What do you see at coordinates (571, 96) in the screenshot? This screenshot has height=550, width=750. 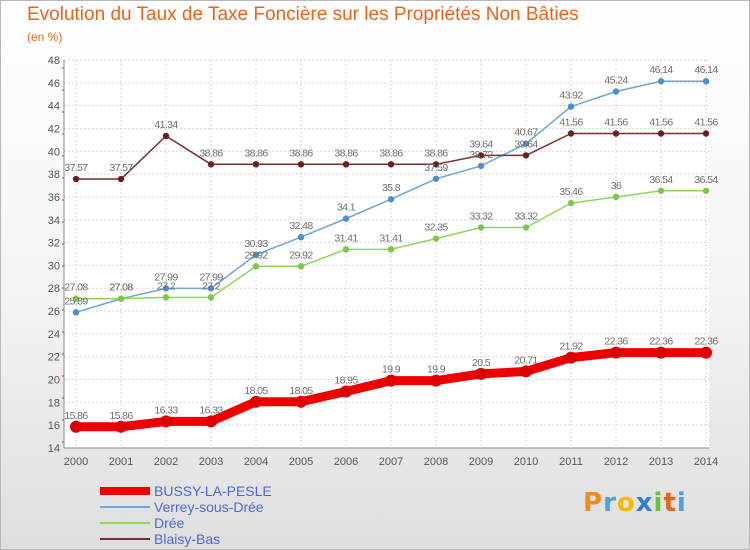 I see `data-label: 43.92` at bounding box center [571, 96].